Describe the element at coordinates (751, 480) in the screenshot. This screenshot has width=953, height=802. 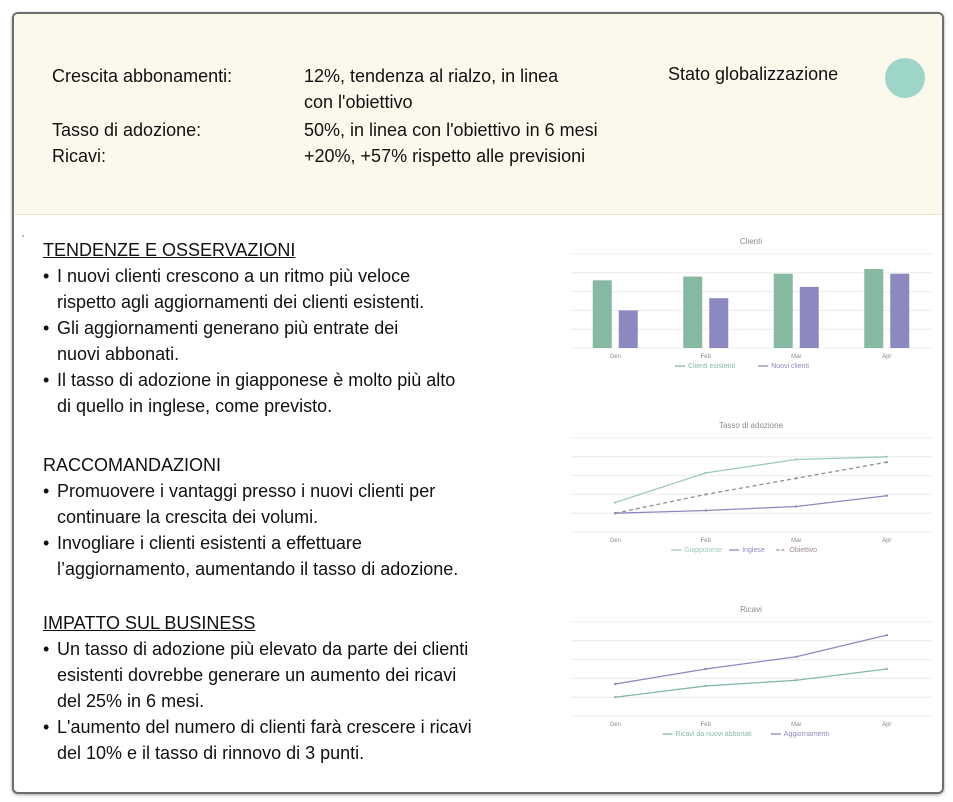
I see `series-line-giapponese` at that location.